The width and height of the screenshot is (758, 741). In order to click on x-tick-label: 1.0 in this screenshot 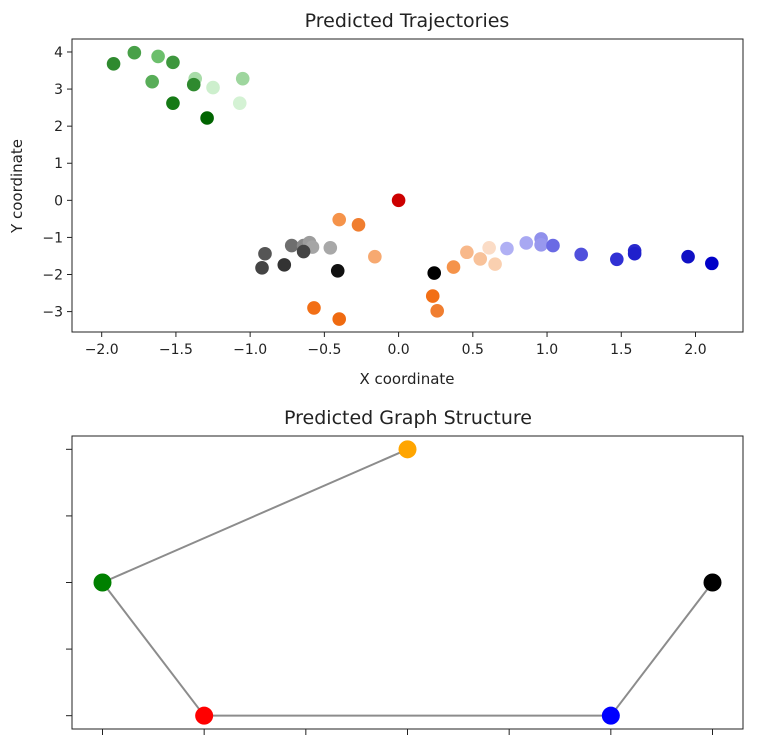, I will do `click(547, 350)`.